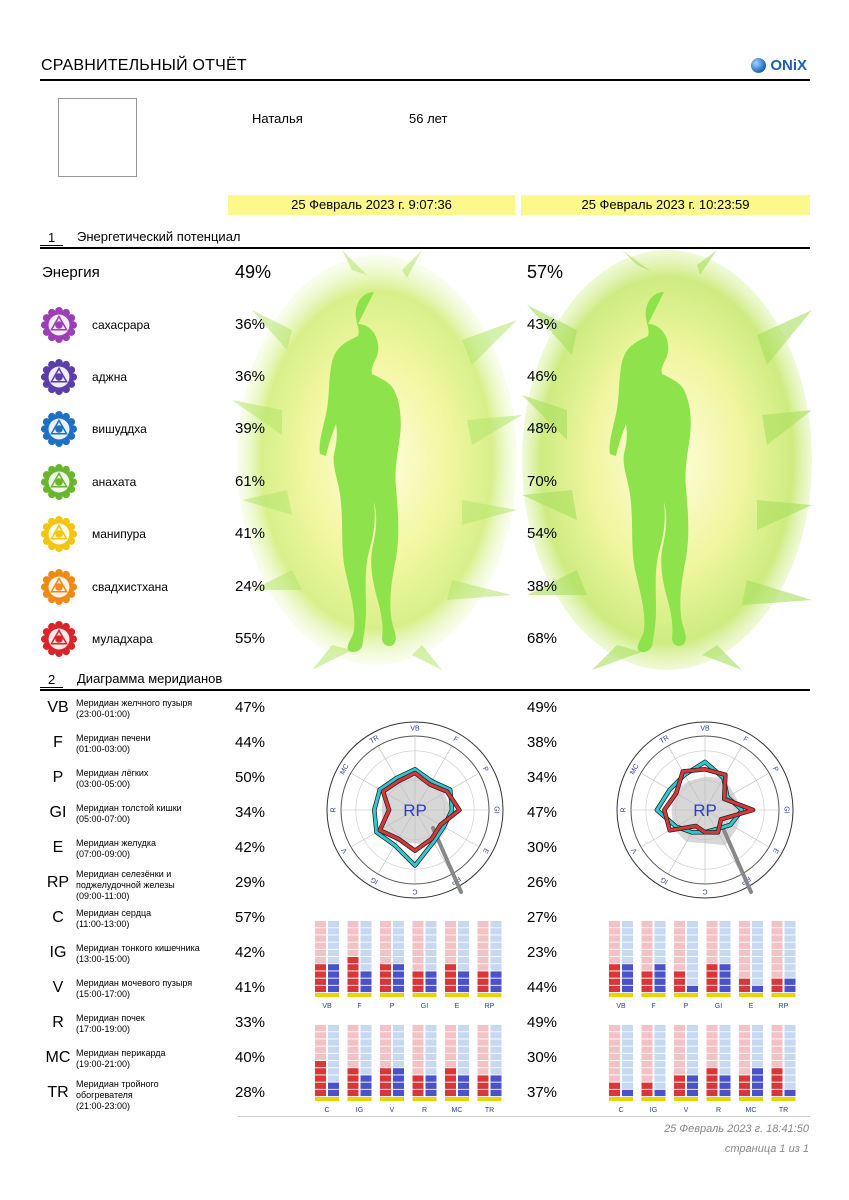  Describe the element at coordinates (542, 917) in the screenshot. I see `meridian-value-2: 27%` at that location.